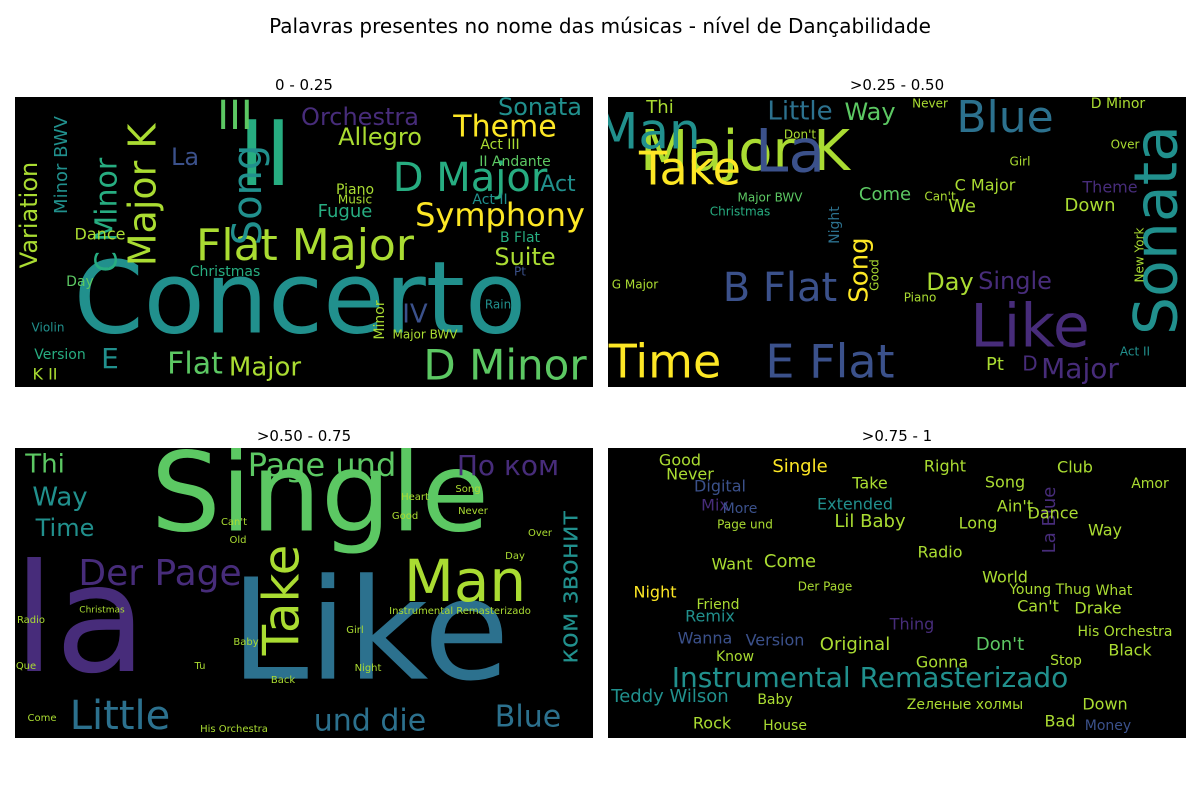 This screenshot has width=1200, height=800. Describe the element at coordinates (570, 587) in the screenshot. I see `word-ком-звонит: ком звонит` at that location.